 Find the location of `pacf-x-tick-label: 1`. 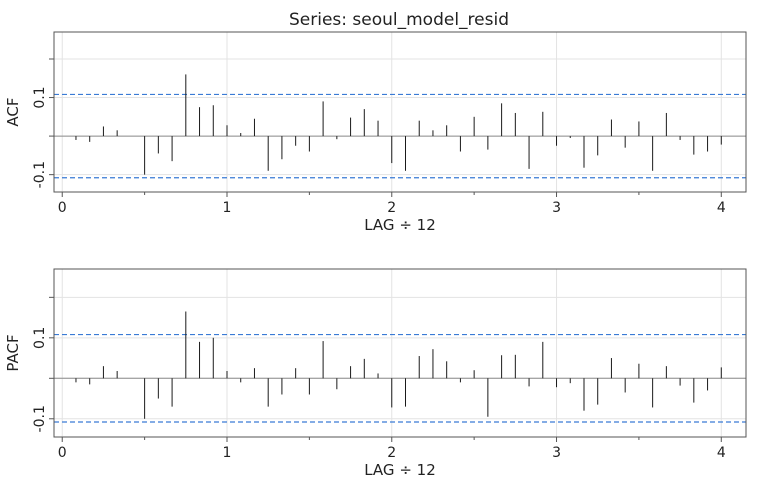

pacf-x-tick-label: 1 is located at coordinates (227, 453).